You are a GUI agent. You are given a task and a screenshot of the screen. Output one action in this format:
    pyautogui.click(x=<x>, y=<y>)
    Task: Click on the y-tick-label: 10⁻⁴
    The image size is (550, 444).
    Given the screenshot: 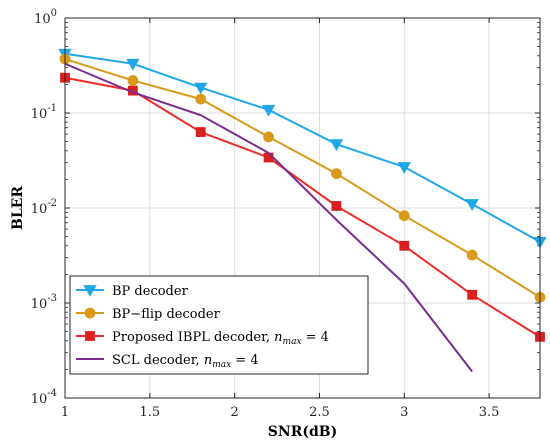 What is the action you would take?
    pyautogui.click(x=44, y=397)
    